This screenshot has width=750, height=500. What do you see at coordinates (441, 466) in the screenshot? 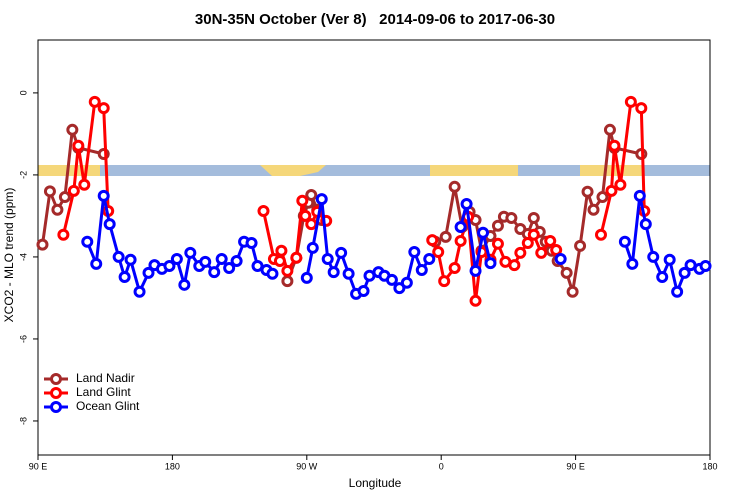
I see `x-tick-label: 0` at bounding box center [441, 466].